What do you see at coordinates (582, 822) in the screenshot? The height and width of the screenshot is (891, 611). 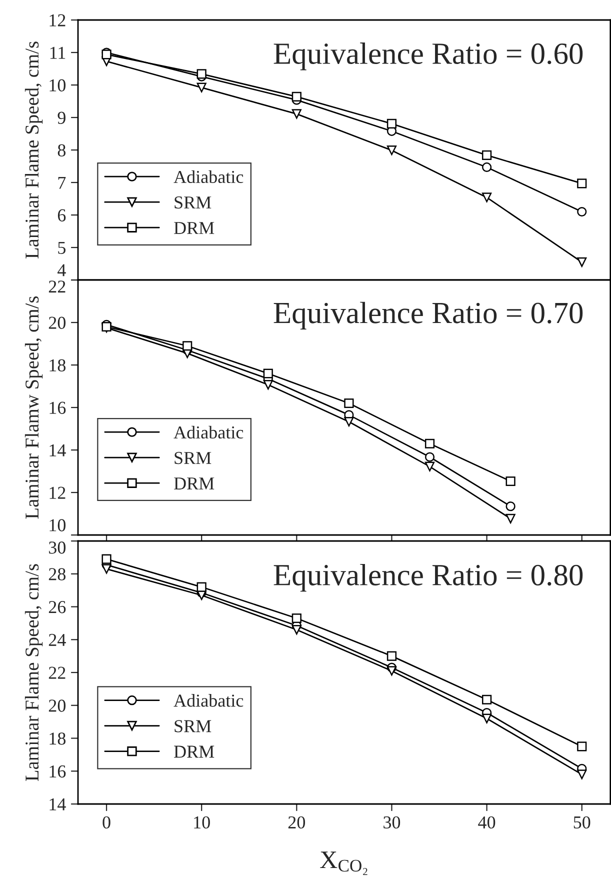 I see `x-tick-label: 50` at bounding box center [582, 822].